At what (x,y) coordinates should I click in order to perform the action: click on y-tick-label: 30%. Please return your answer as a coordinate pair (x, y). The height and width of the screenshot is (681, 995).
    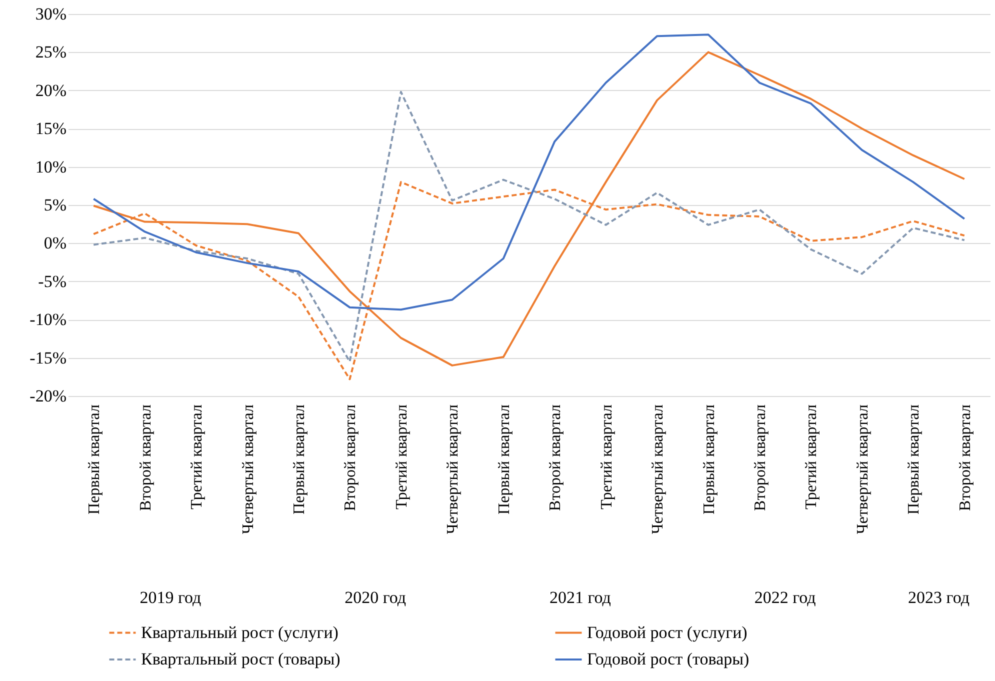
    Looking at the image, I should click on (50, 14).